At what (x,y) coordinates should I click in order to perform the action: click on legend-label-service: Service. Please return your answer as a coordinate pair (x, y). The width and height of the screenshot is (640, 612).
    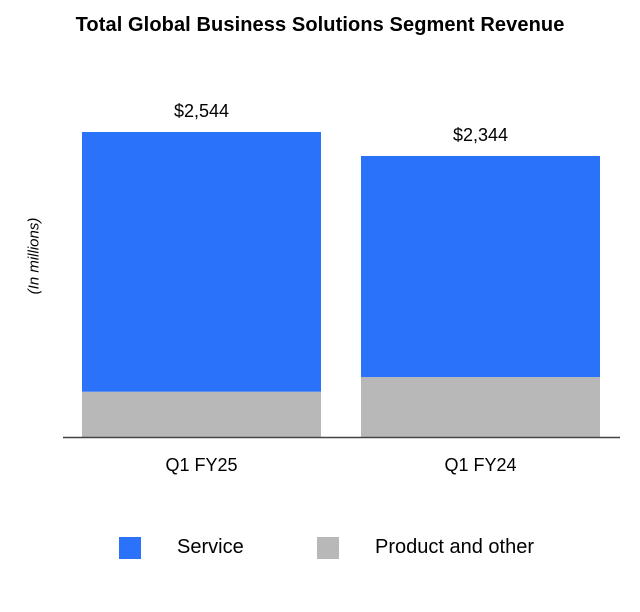
    Looking at the image, I should click on (210, 547).